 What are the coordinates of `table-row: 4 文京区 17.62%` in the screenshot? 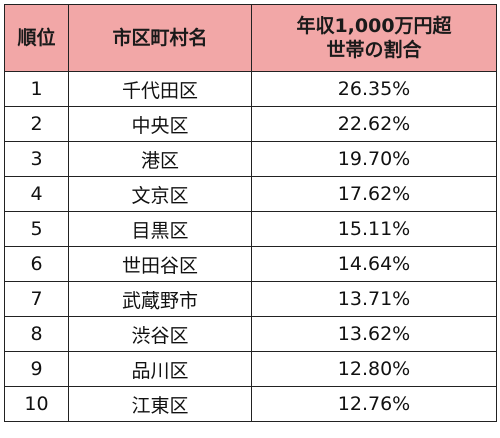 It's located at (250, 194).